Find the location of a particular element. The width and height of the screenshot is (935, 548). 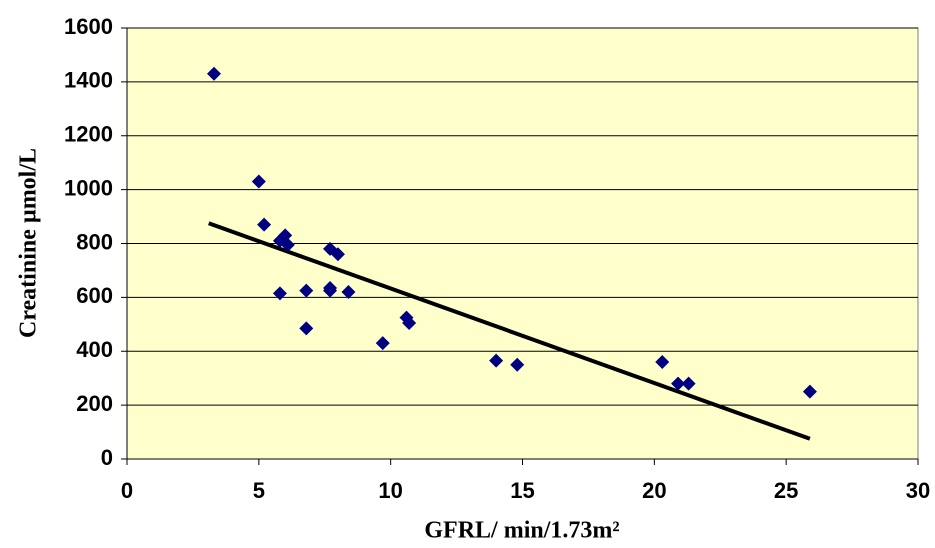

y-tick-label: 400 is located at coordinates (94, 349).